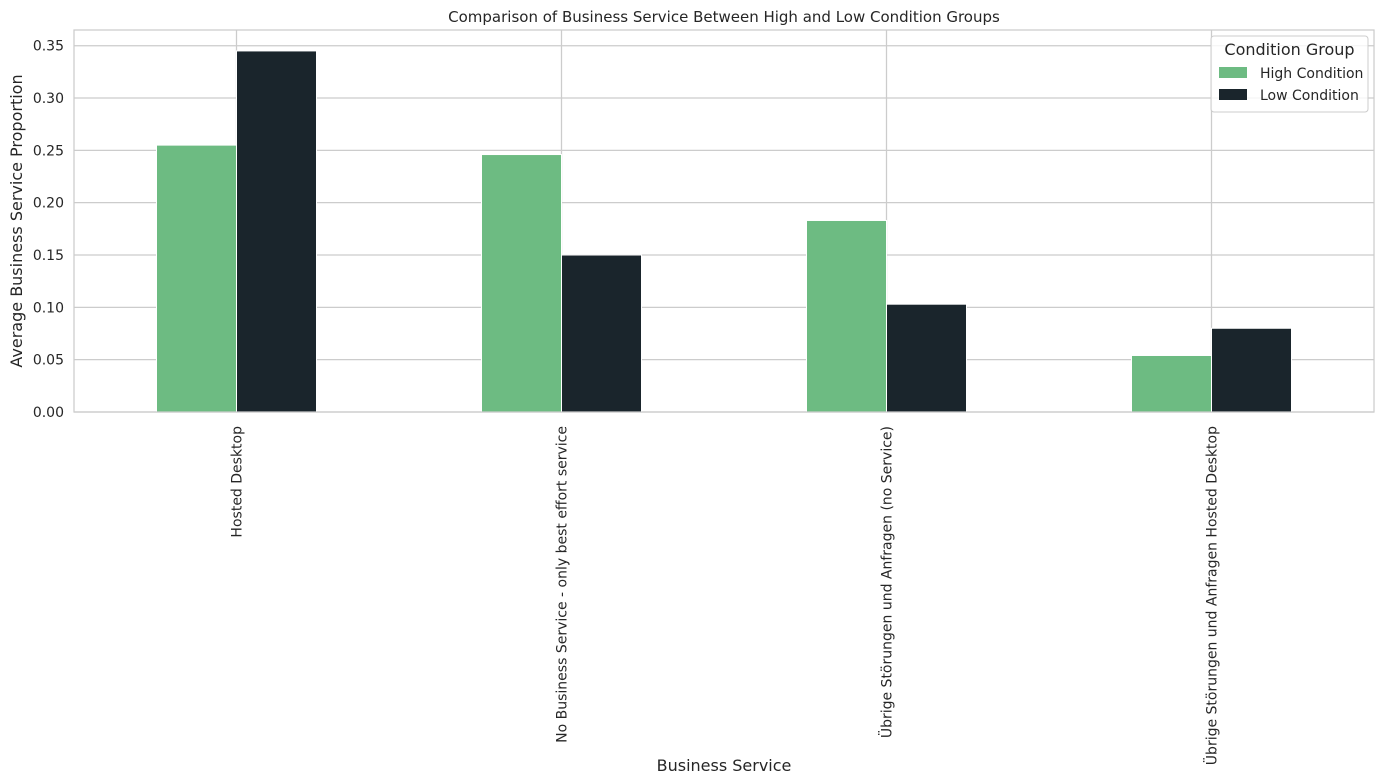 Image resolution: width=1384 pixels, height=784 pixels. I want to click on legend-box, so click(1289, 74).